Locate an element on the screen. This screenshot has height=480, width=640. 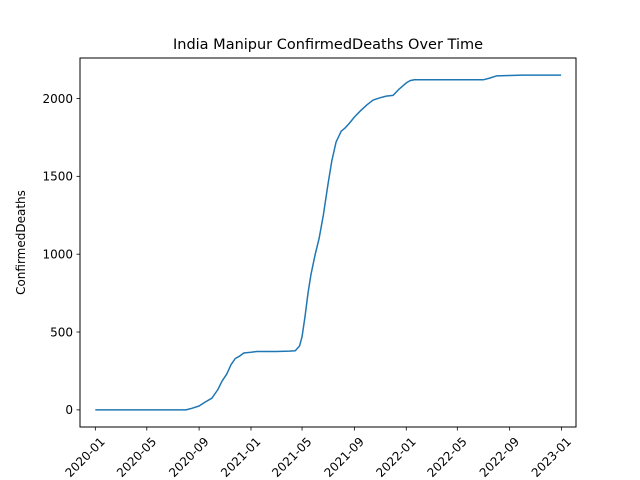
x-tick-label: 2020-09 is located at coordinates (188, 457).